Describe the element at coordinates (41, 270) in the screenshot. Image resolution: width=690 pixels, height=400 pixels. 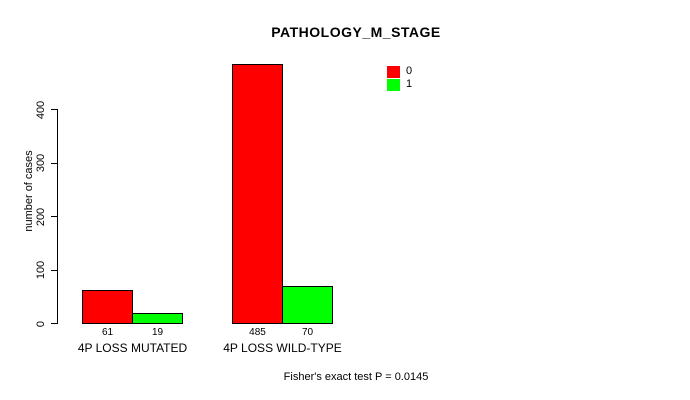
I see `y-tick-label: 100` at that location.